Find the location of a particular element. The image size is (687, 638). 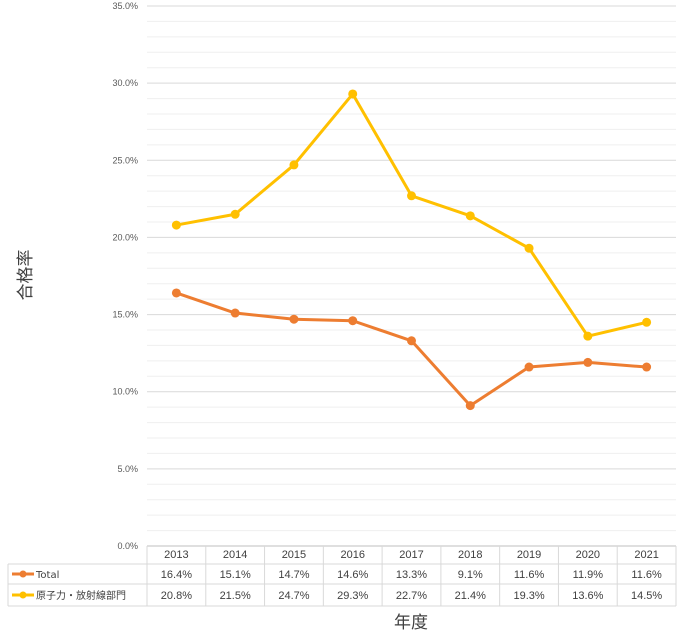

x-tick-label: 2013 is located at coordinates (176, 555).